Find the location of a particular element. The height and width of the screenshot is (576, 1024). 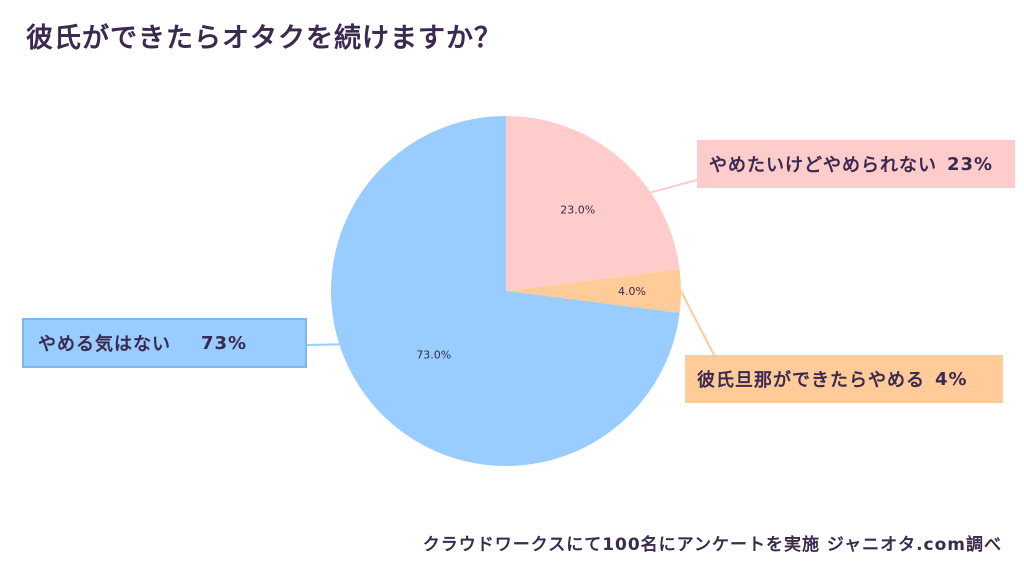

legend-item-no-intention-to-quit: やめる気はない 73% is located at coordinates (164, 343).